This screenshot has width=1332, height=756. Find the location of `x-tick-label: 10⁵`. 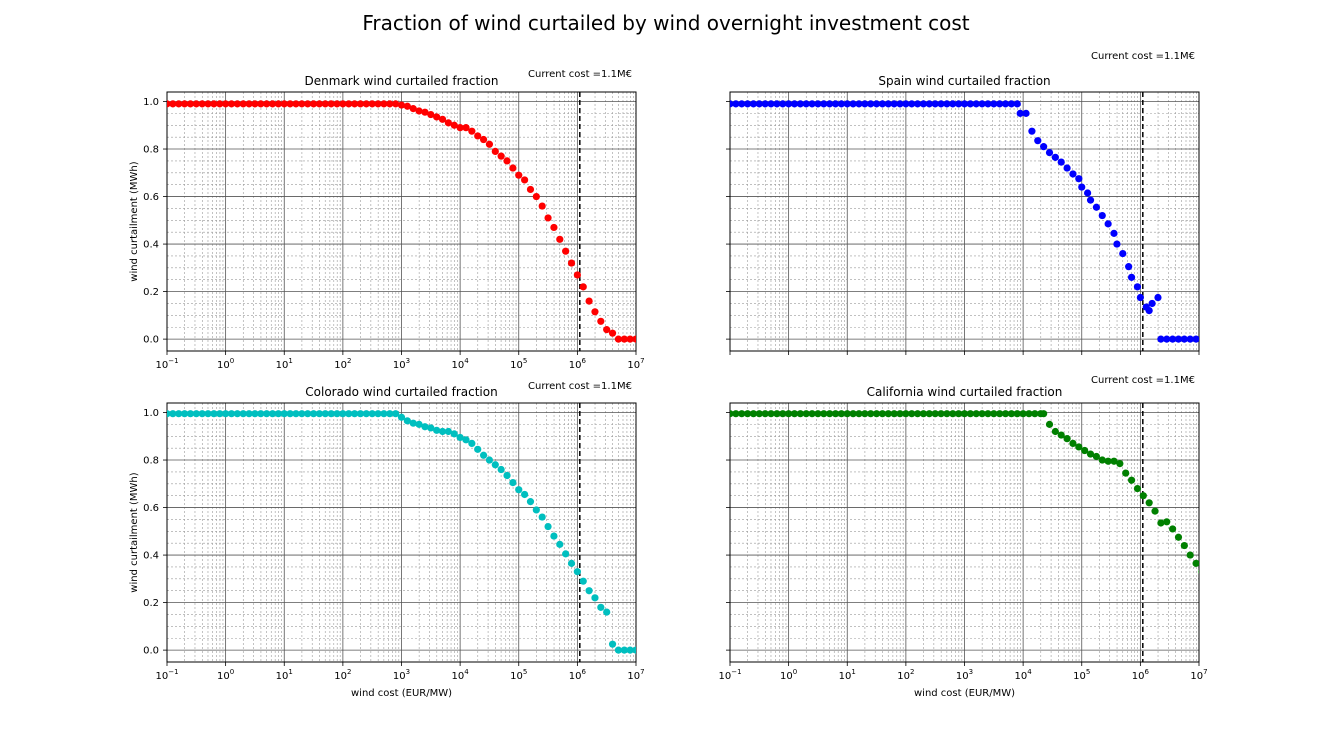

x-tick-label: 10⁵ is located at coordinates (1081, 675).